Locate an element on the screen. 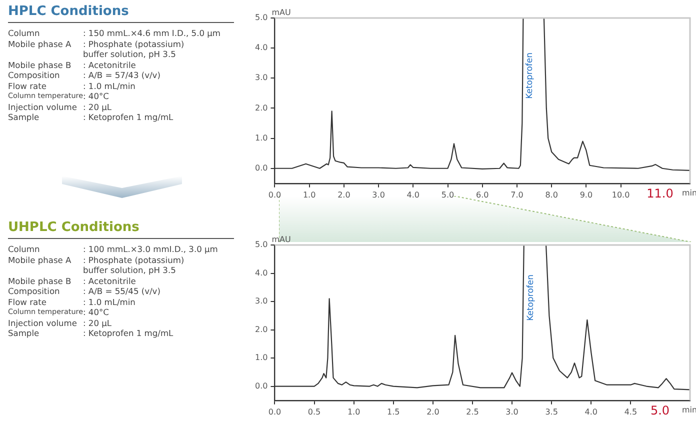 This screenshot has height=422, width=696. x-tick-label: 8.0 is located at coordinates (551, 195).